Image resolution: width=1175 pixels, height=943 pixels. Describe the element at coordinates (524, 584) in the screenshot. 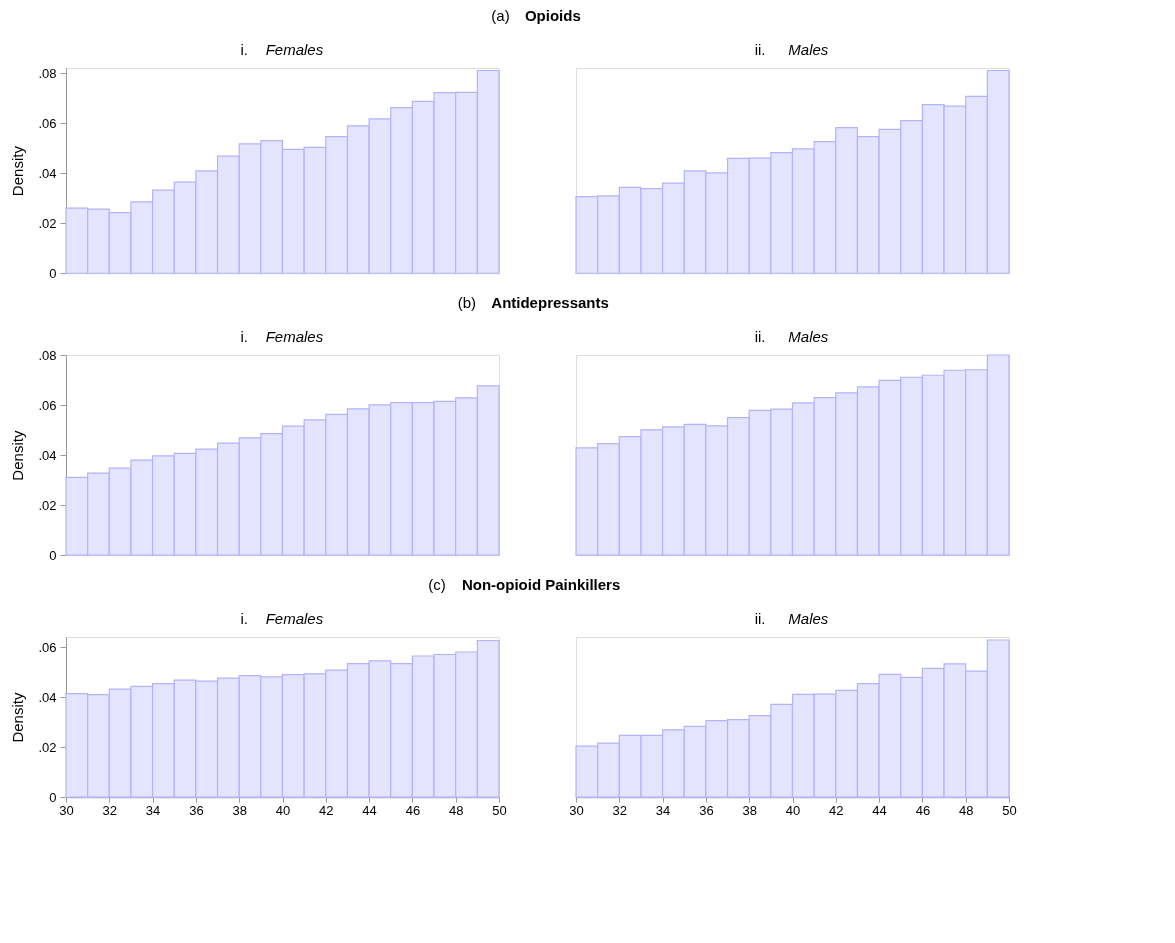

I see `chart-title: (c) Non-opioid Painkillers` at that location.